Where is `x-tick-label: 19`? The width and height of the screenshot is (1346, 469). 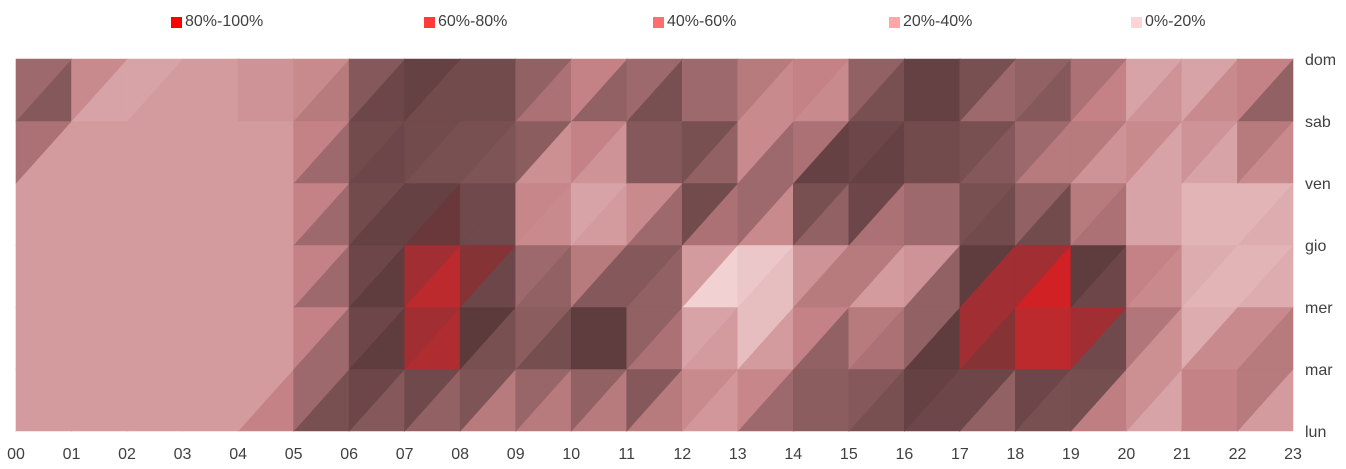
x-tick-label: 19 is located at coordinates (1071, 454).